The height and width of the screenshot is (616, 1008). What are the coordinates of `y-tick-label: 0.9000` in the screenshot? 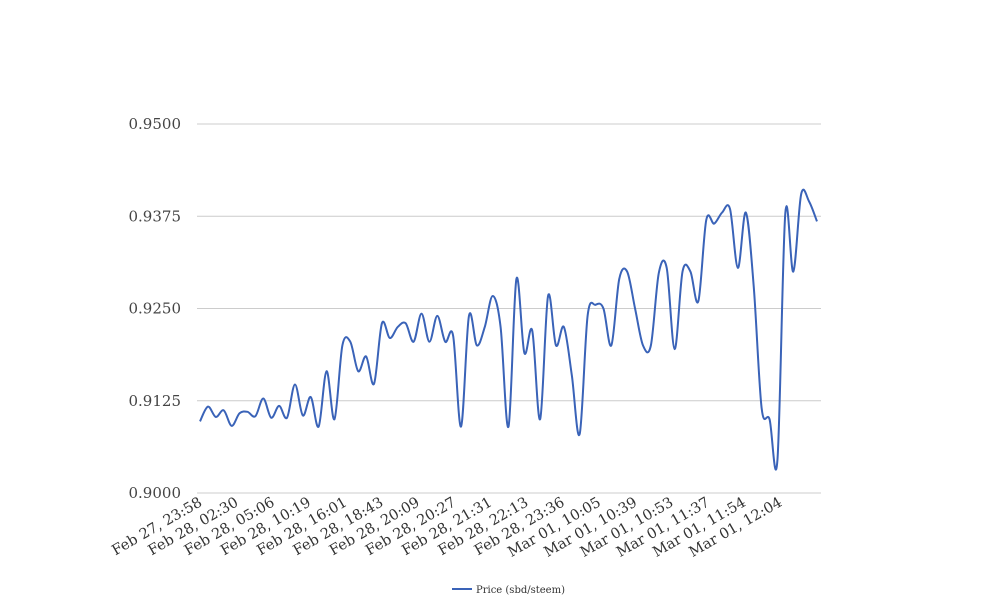 It's located at (155, 493).